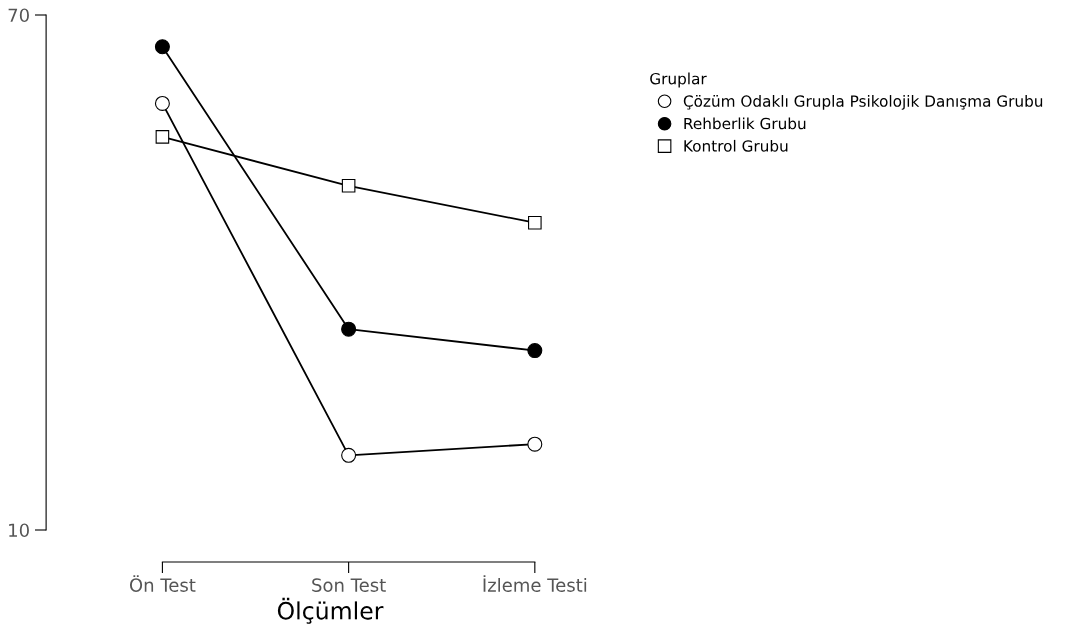 The height and width of the screenshot is (630, 1073). Describe the element at coordinates (863, 102) in the screenshot. I see `legend-label: Çözüm Odaklı Grupla Psikolojik Danışma Grubu` at that location.